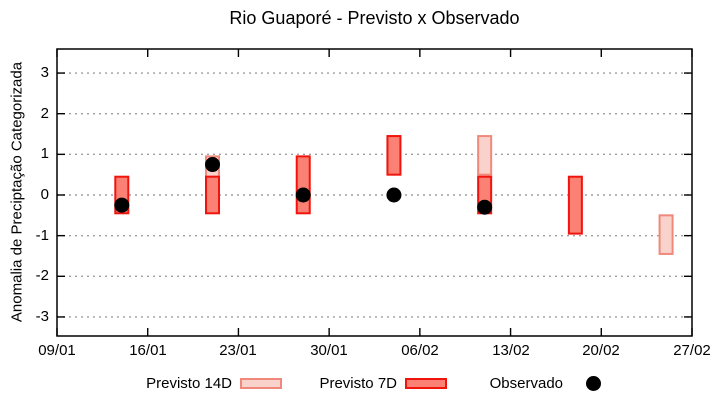 This screenshot has width=720, height=400. What do you see at coordinates (329, 350) in the screenshot?
I see `x-tick-label: 30/01` at bounding box center [329, 350].